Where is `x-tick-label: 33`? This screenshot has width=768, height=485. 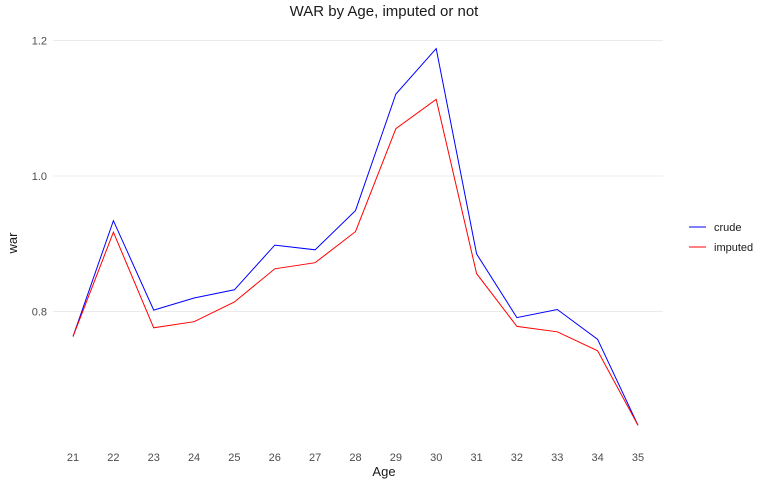 x-tick-label: 33 is located at coordinates (557, 458).